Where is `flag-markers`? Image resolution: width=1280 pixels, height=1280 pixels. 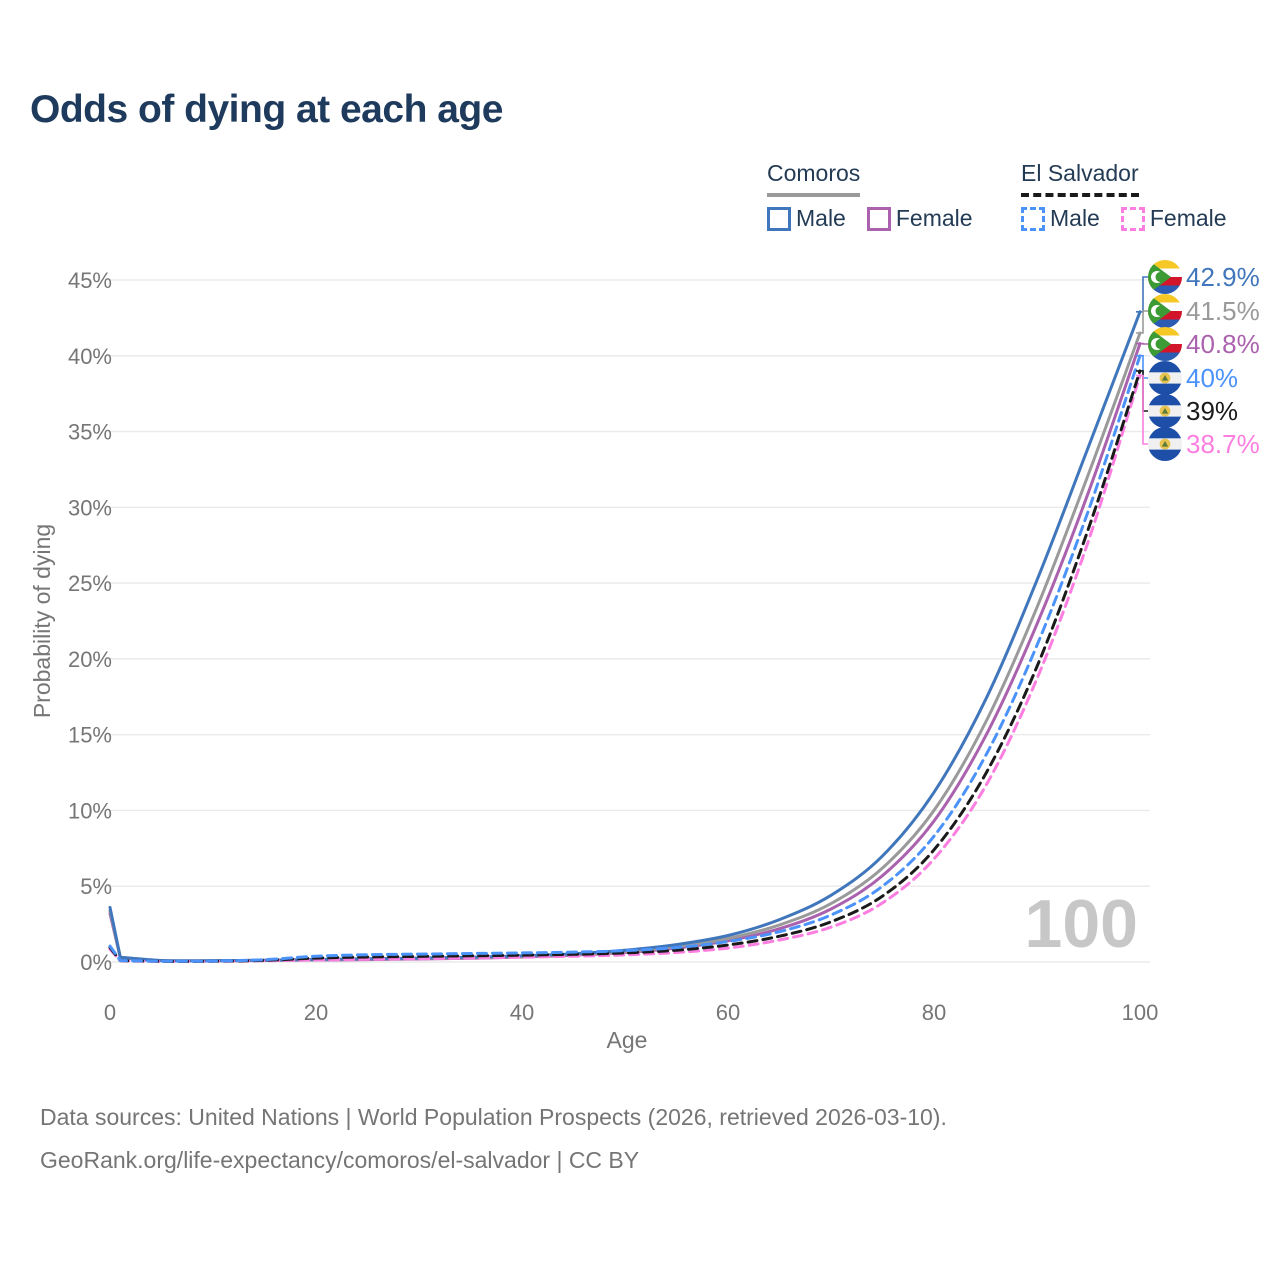
flag-markers is located at coordinates (1165, 360).